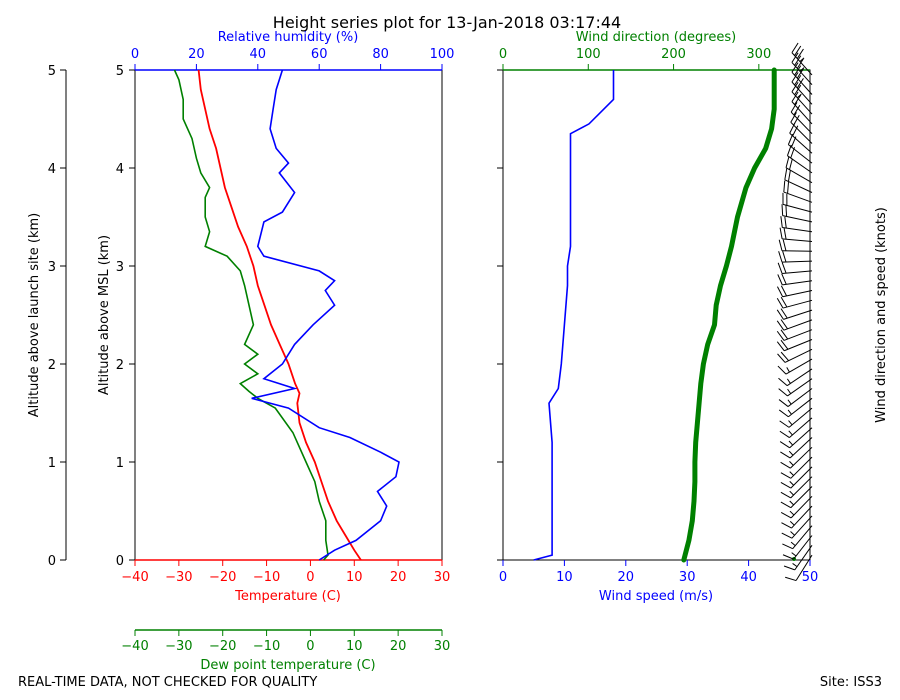 The height and width of the screenshot is (700, 900). Describe the element at coordinates (52, 267) in the screenshot. I see `outer-y-tick-label: 3` at that location.